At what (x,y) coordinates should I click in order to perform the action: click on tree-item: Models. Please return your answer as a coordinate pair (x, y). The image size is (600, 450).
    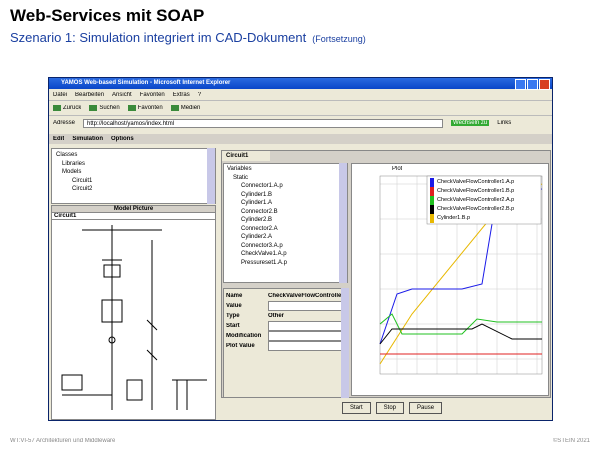
    Looking at the image, I should click on (72, 172).